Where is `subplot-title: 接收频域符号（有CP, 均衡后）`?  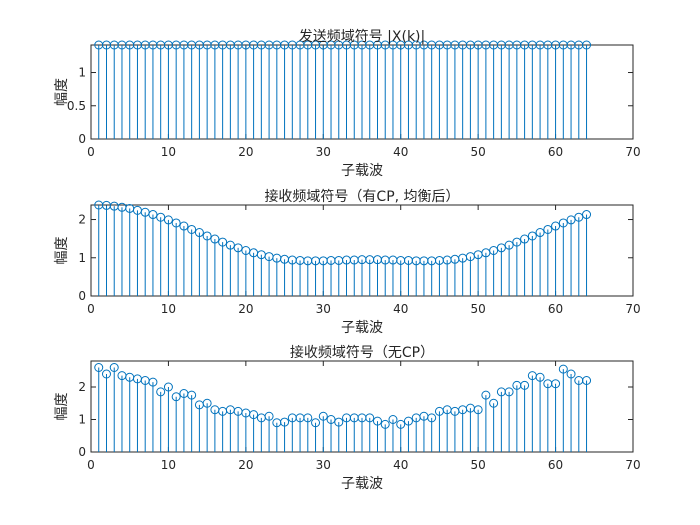
subplot-title: 接收频域符号（有CP, 均衡后） is located at coordinates (361, 196).